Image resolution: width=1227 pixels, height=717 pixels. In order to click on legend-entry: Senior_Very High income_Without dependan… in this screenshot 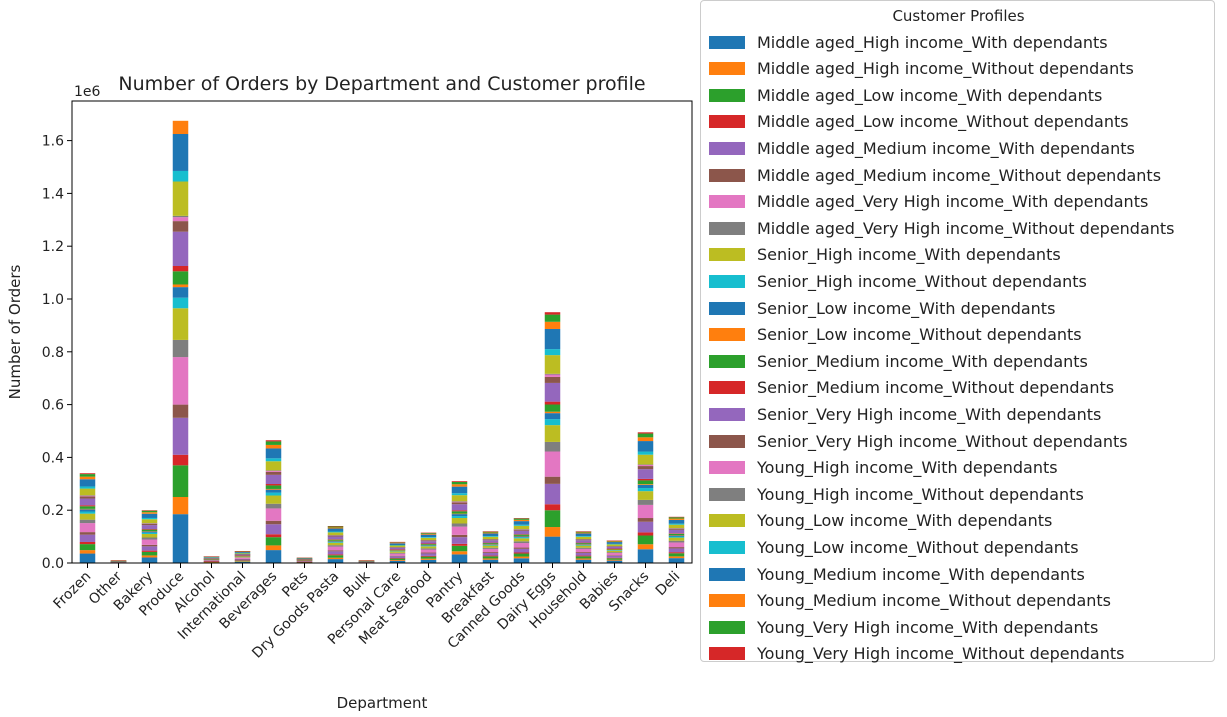, I will do `click(918, 441)`.